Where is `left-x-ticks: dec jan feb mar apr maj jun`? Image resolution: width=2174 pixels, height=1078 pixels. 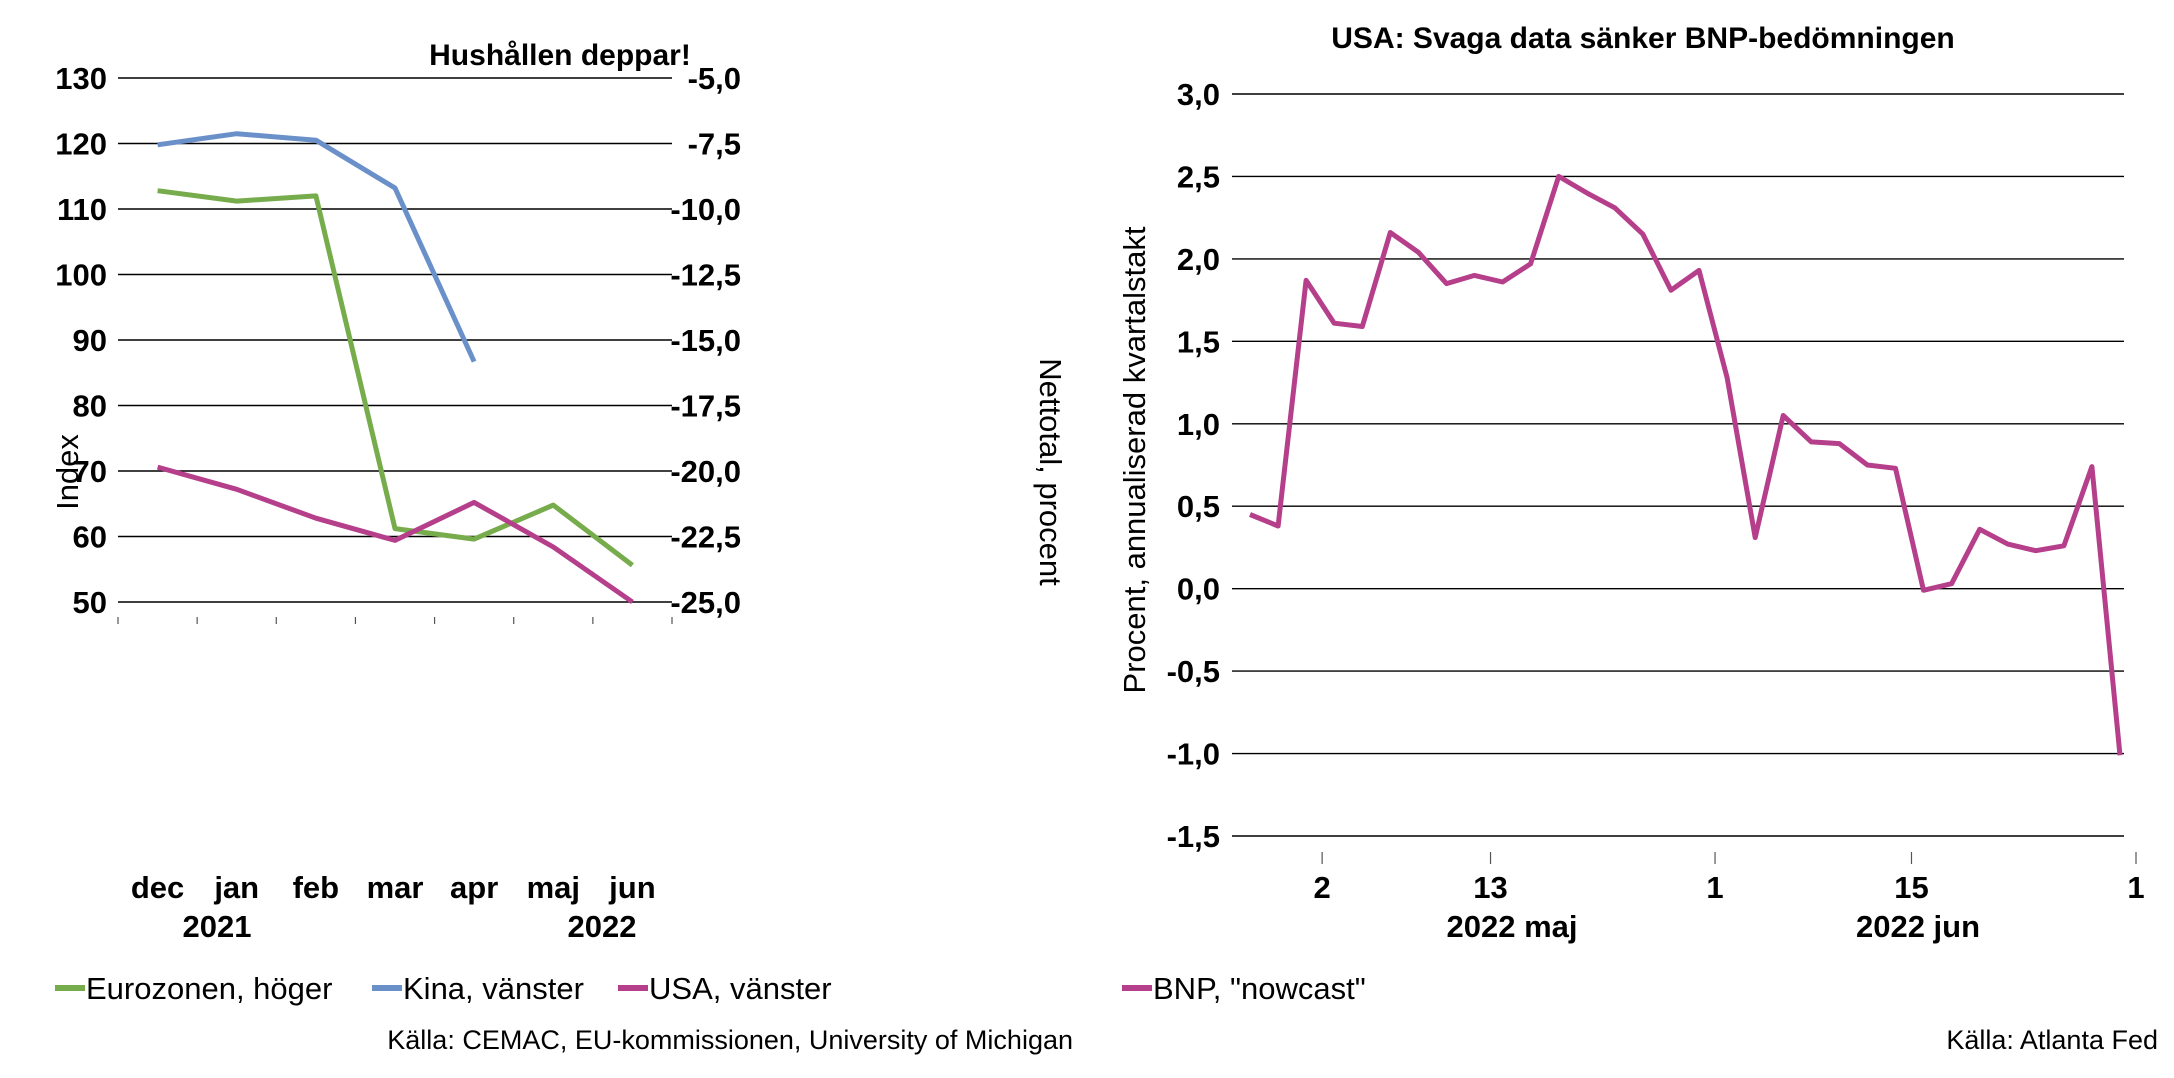 left-x-ticks: dec jan feb mar apr maj jun is located at coordinates (393, 887).